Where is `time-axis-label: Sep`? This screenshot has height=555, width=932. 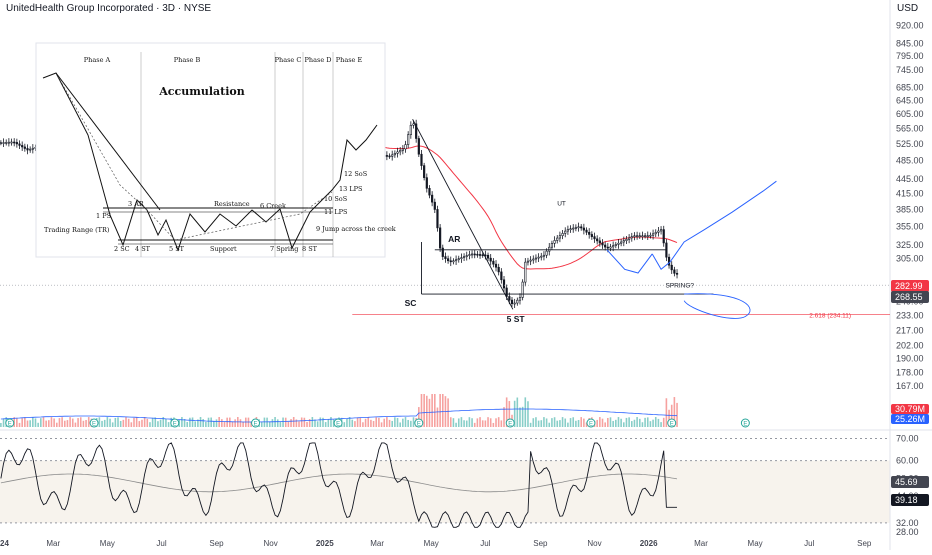 time-axis-label: Sep is located at coordinates (216, 543).